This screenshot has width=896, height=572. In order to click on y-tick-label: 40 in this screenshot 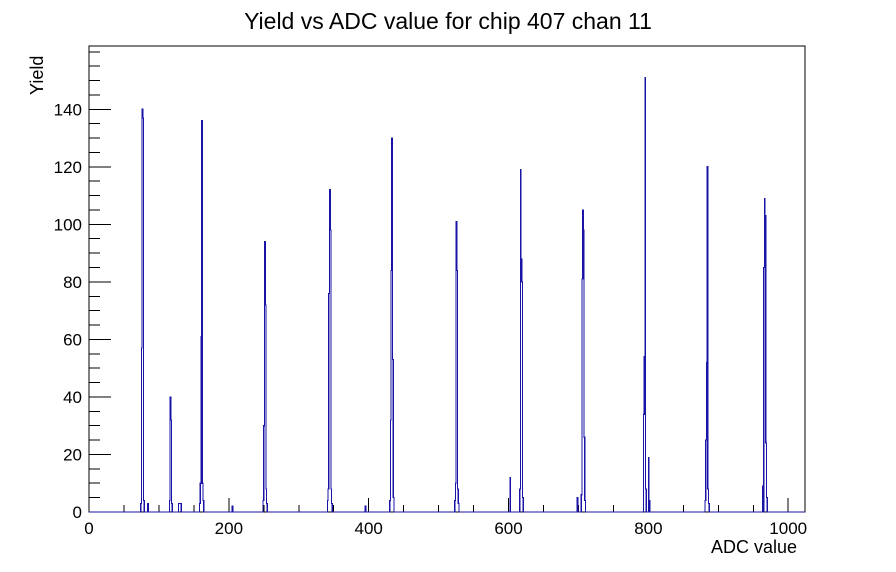, I will do `click(72, 397)`.